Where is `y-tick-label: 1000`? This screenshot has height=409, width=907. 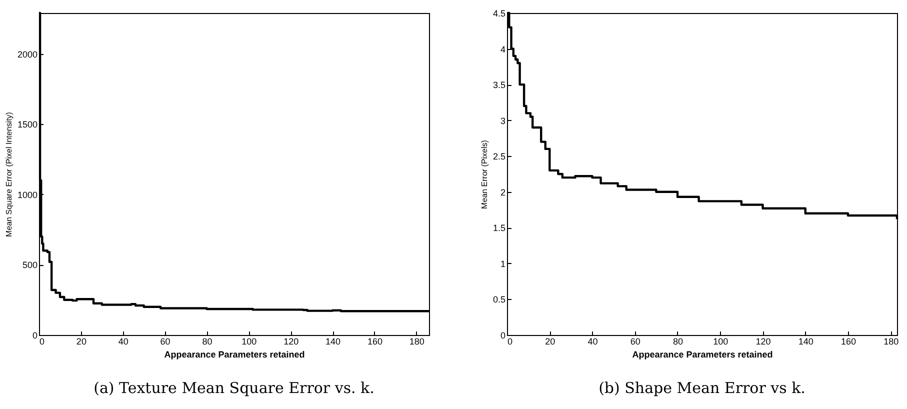
y-tick-label: 1000 is located at coordinates (27, 195).